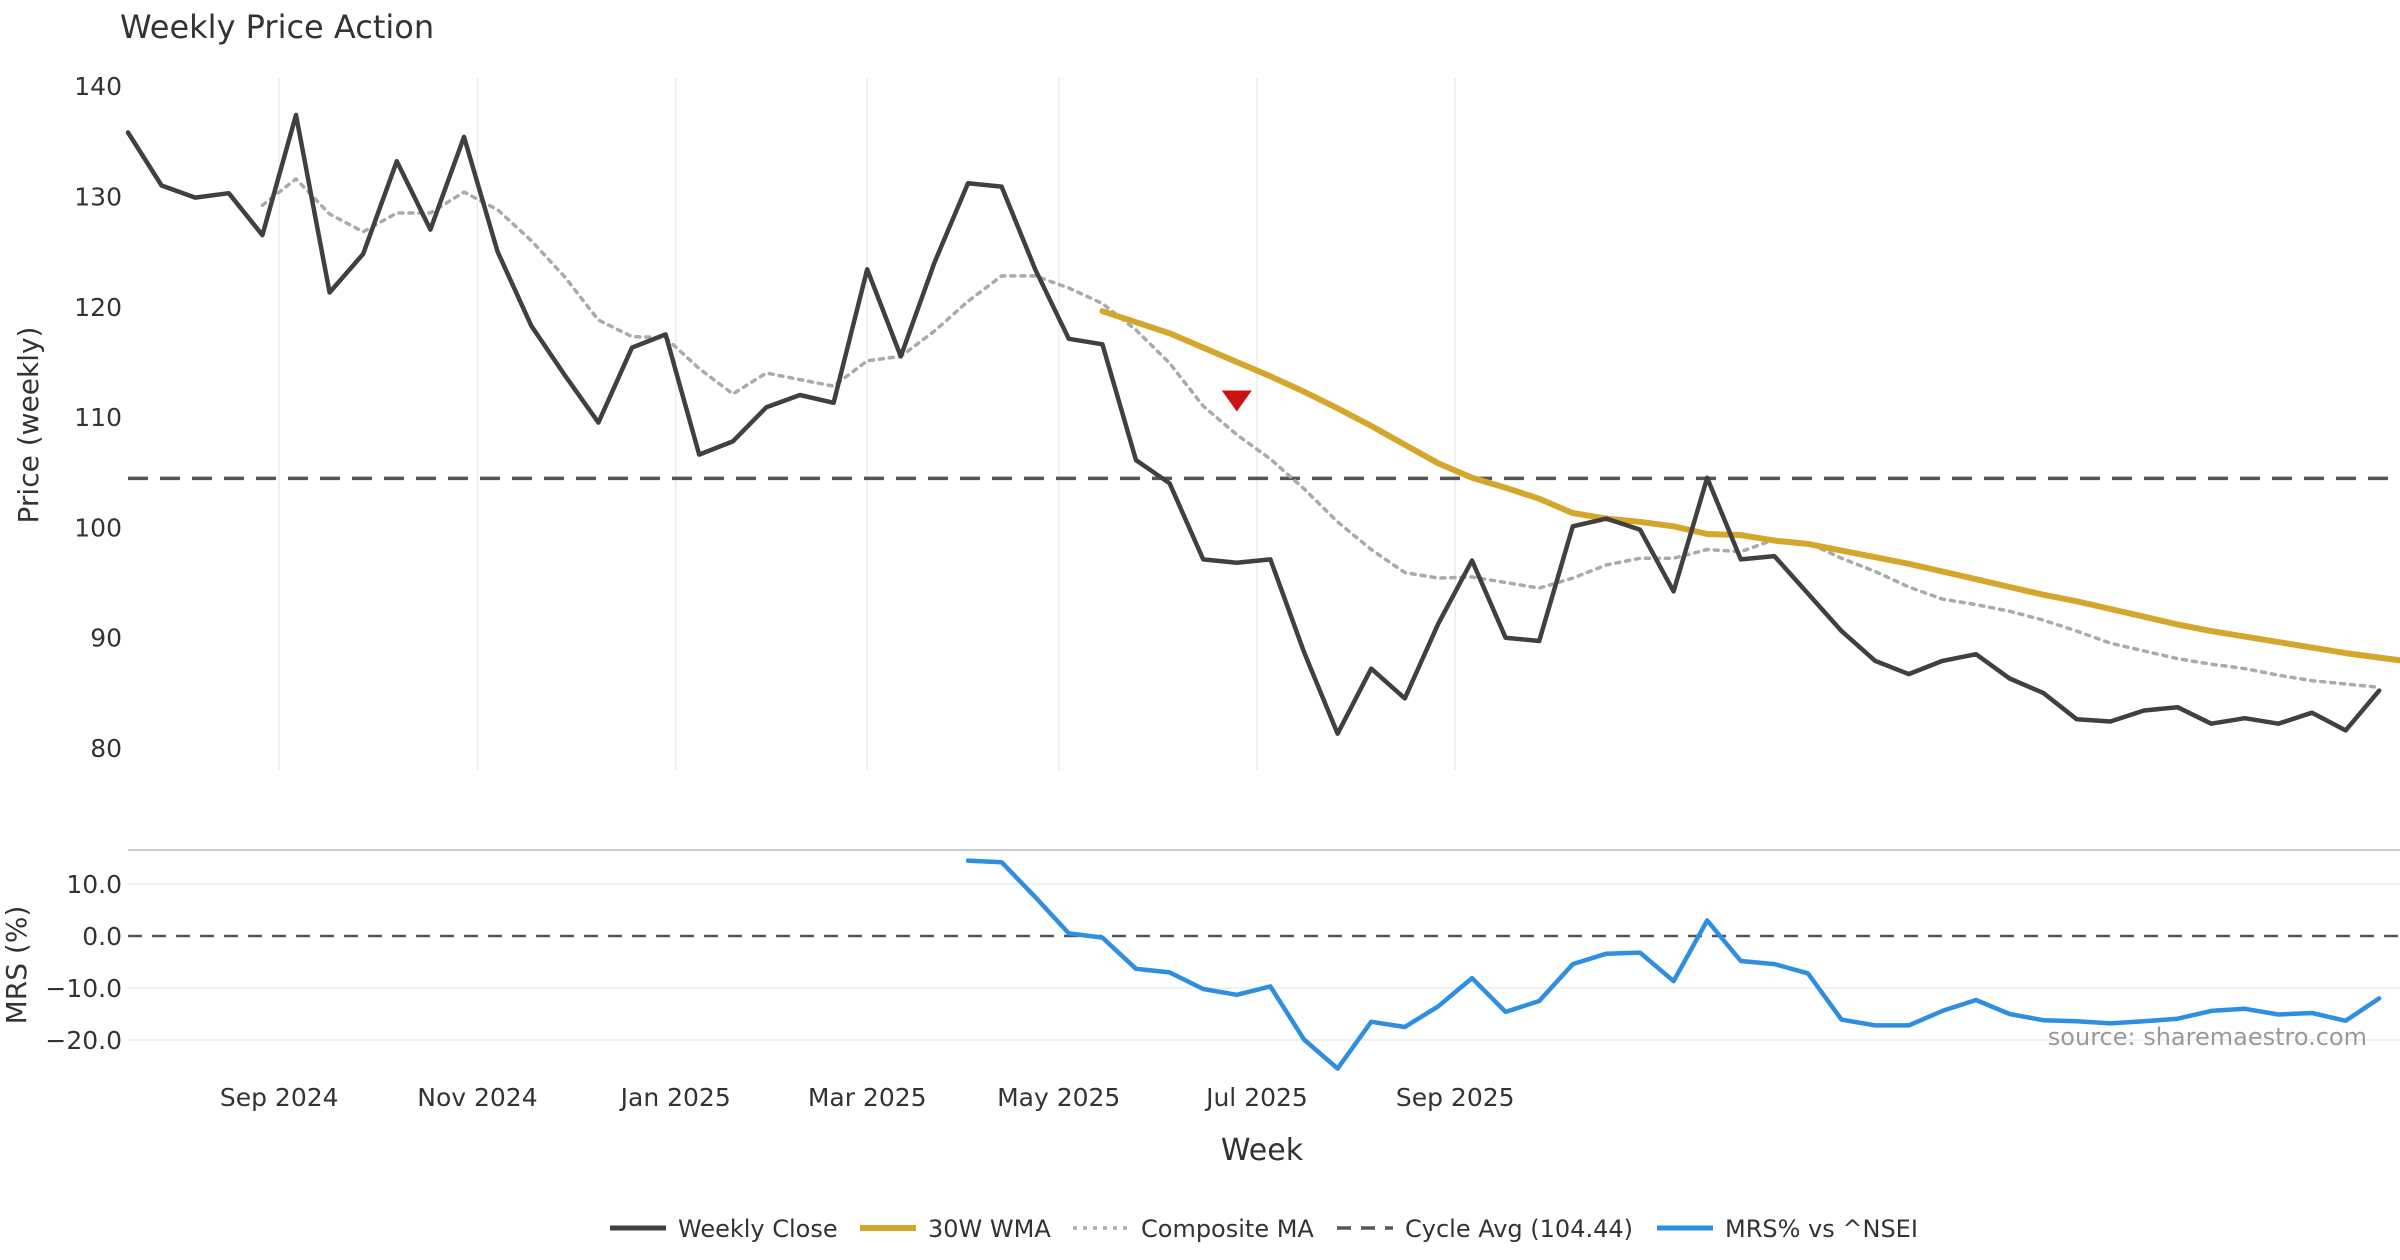 Image resolution: width=2400 pixels, height=1260 pixels. What do you see at coordinates (1058, 1097) in the screenshot?
I see `x-tick-label: May 2025` at bounding box center [1058, 1097].